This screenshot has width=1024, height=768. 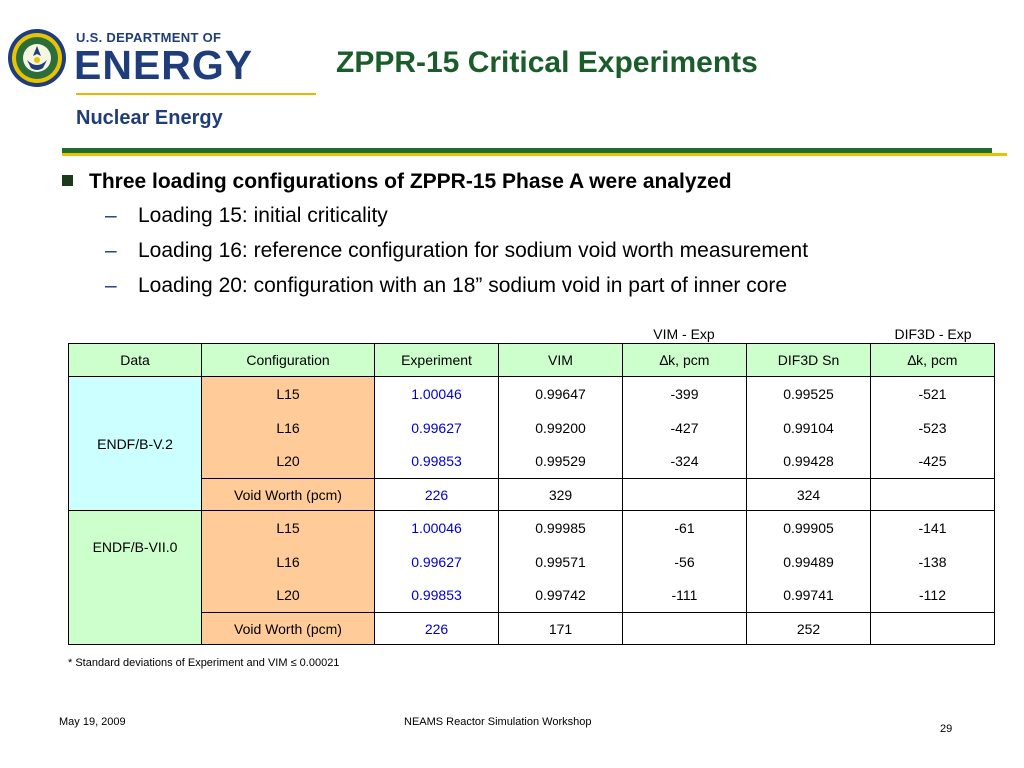 I want to click on dif3d-dk-cell: -138, so click(x=932, y=561).